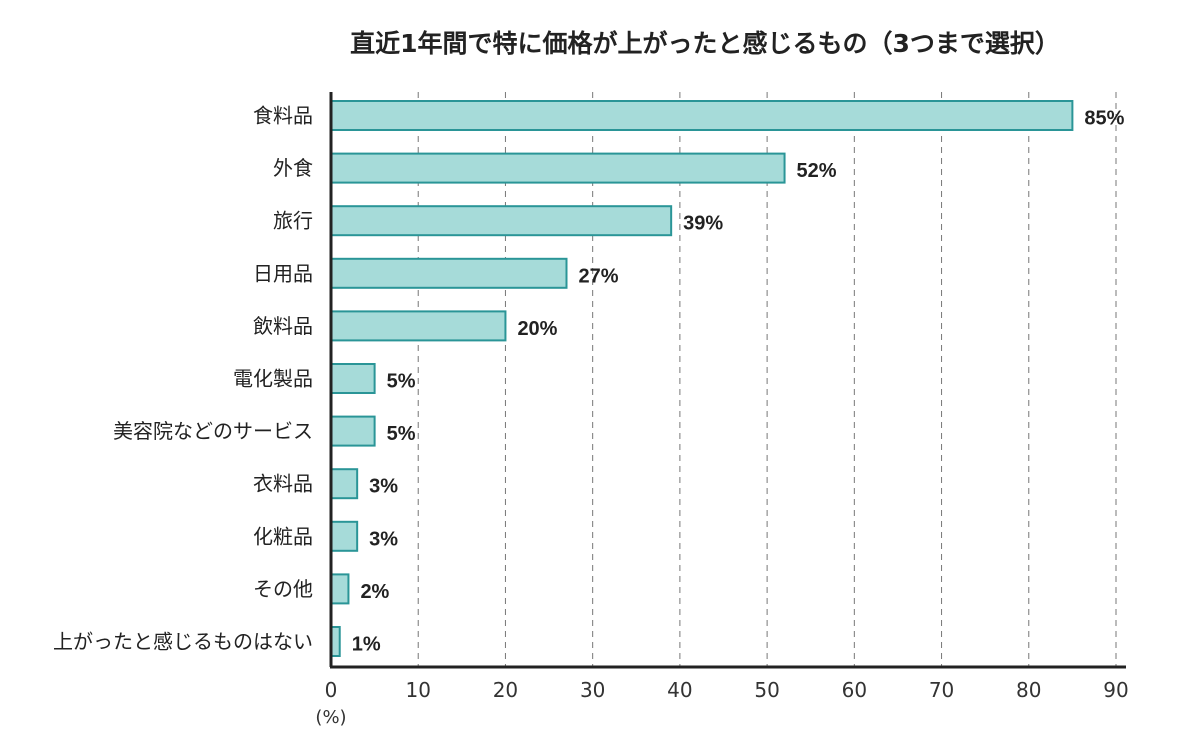 The height and width of the screenshot is (751, 1200). Describe the element at coordinates (283, 484) in the screenshot. I see `category-label: 衣料品` at that location.